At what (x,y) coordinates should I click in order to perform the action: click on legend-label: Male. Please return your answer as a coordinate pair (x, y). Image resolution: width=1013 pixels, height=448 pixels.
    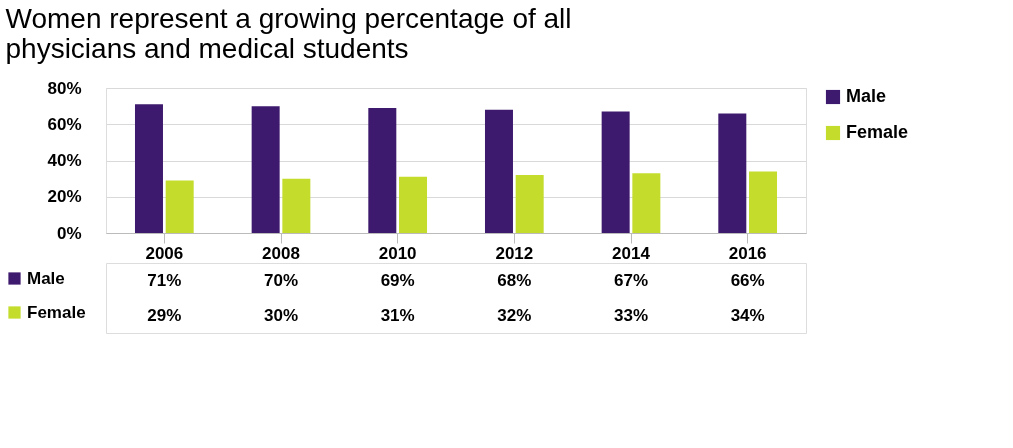
    Looking at the image, I should click on (46, 278).